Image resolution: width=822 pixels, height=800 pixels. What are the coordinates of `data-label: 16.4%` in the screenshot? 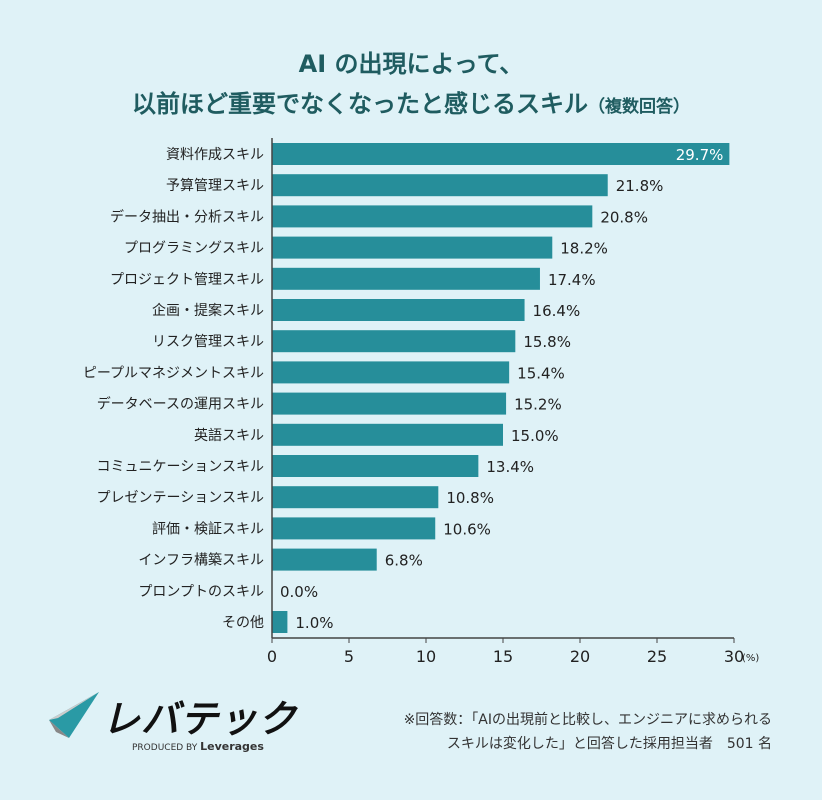 It's located at (557, 311).